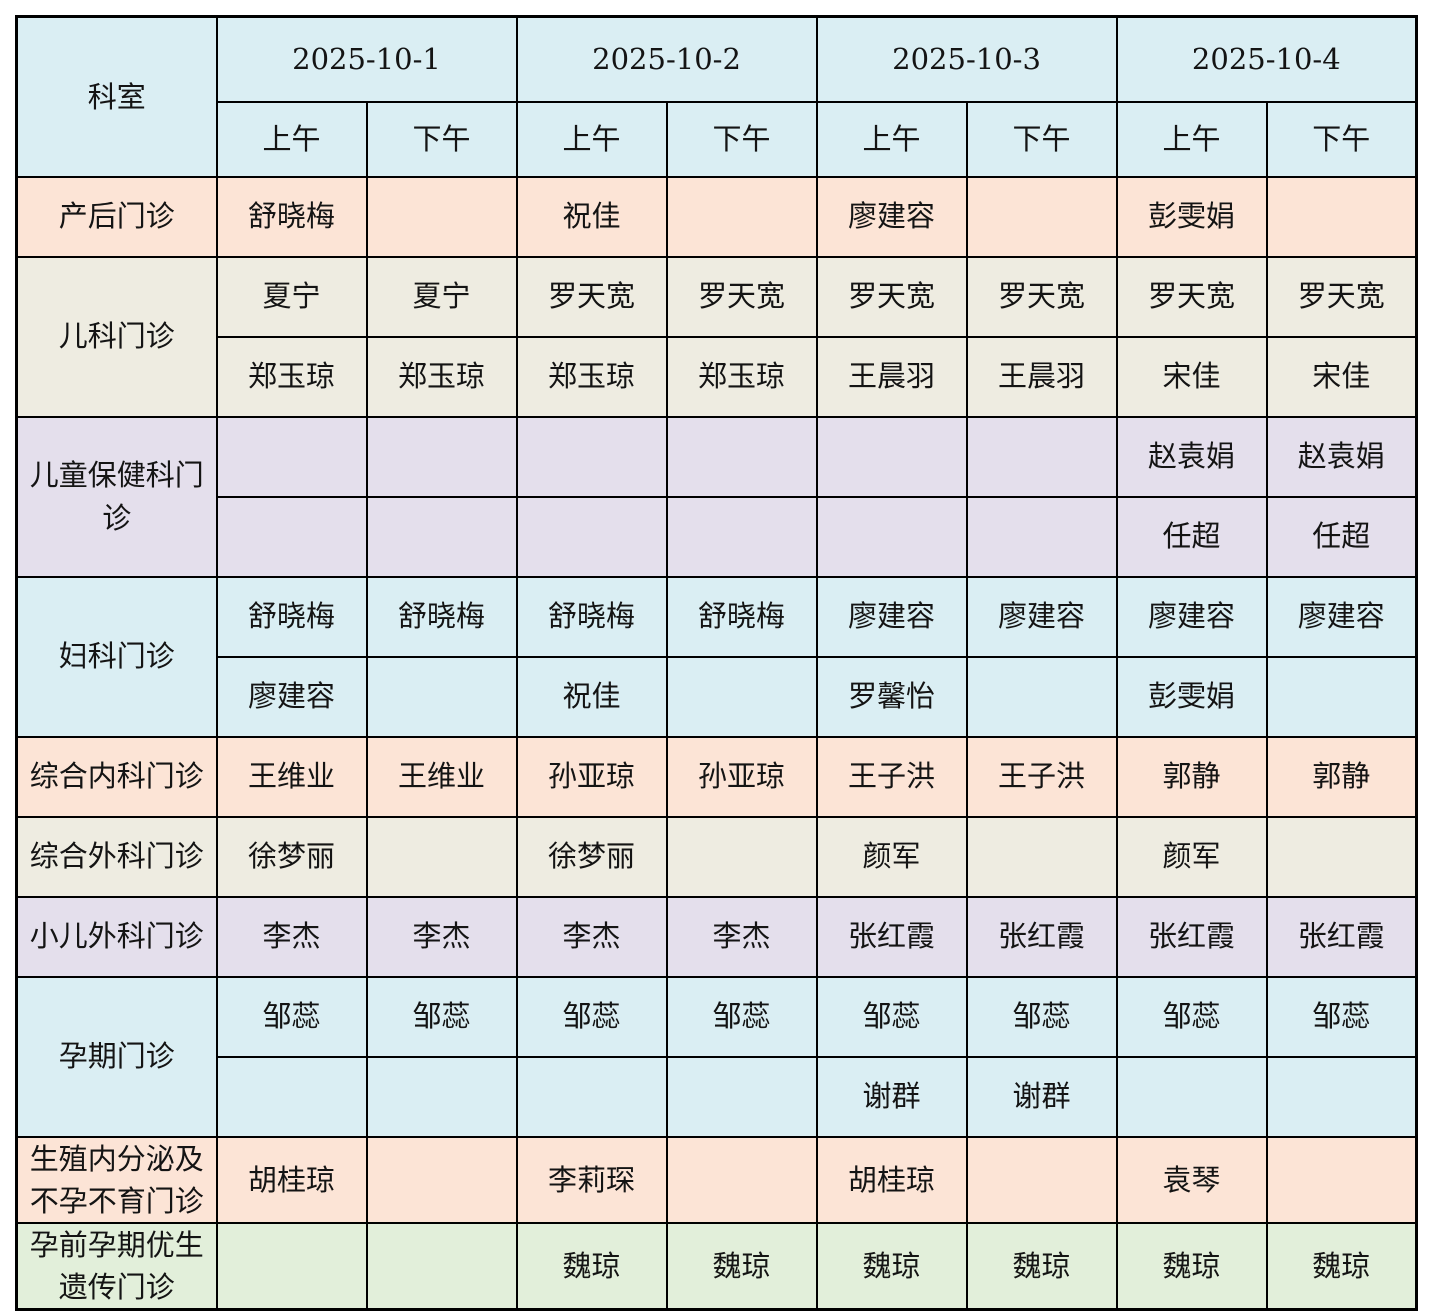 The image size is (1432, 1312). What do you see at coordinates (116, 776) in the screenshot?
I see `department-name-cell: 综合内科门诊` at bounding box center [116, 776].